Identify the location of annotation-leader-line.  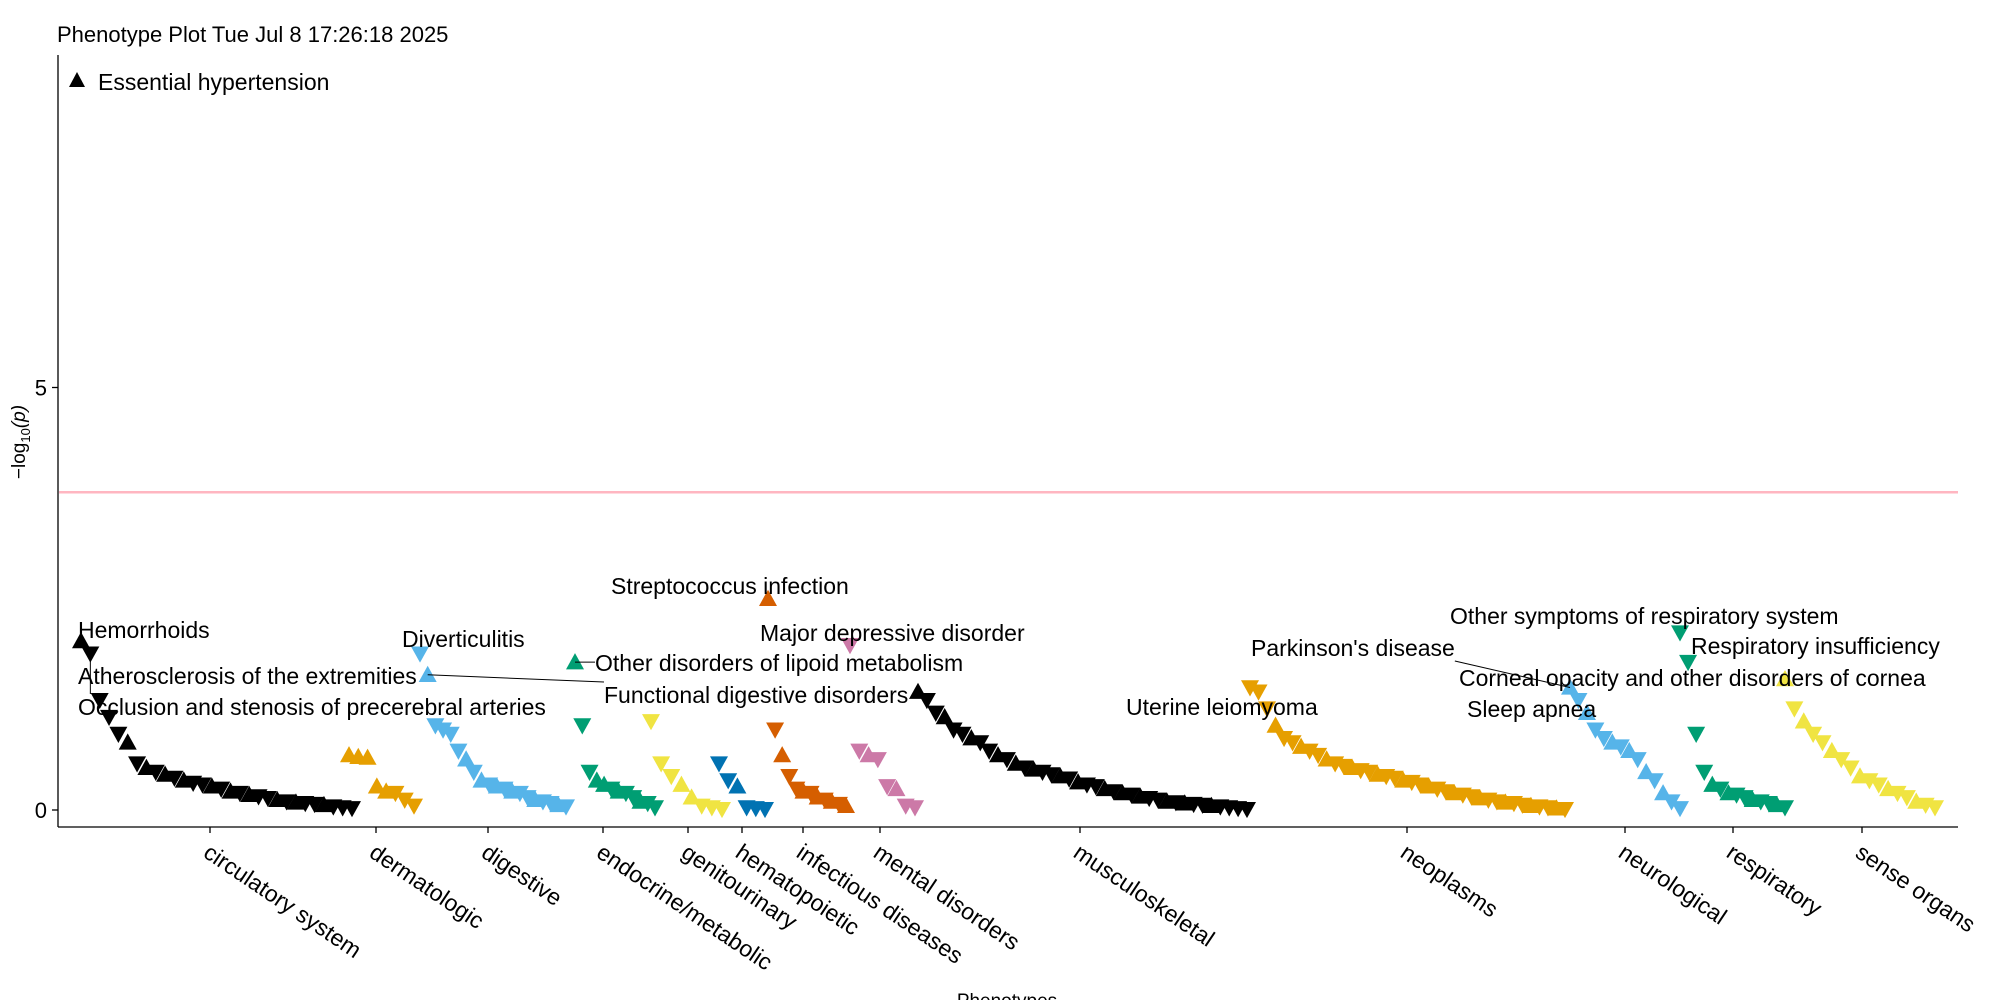
(516, 678).